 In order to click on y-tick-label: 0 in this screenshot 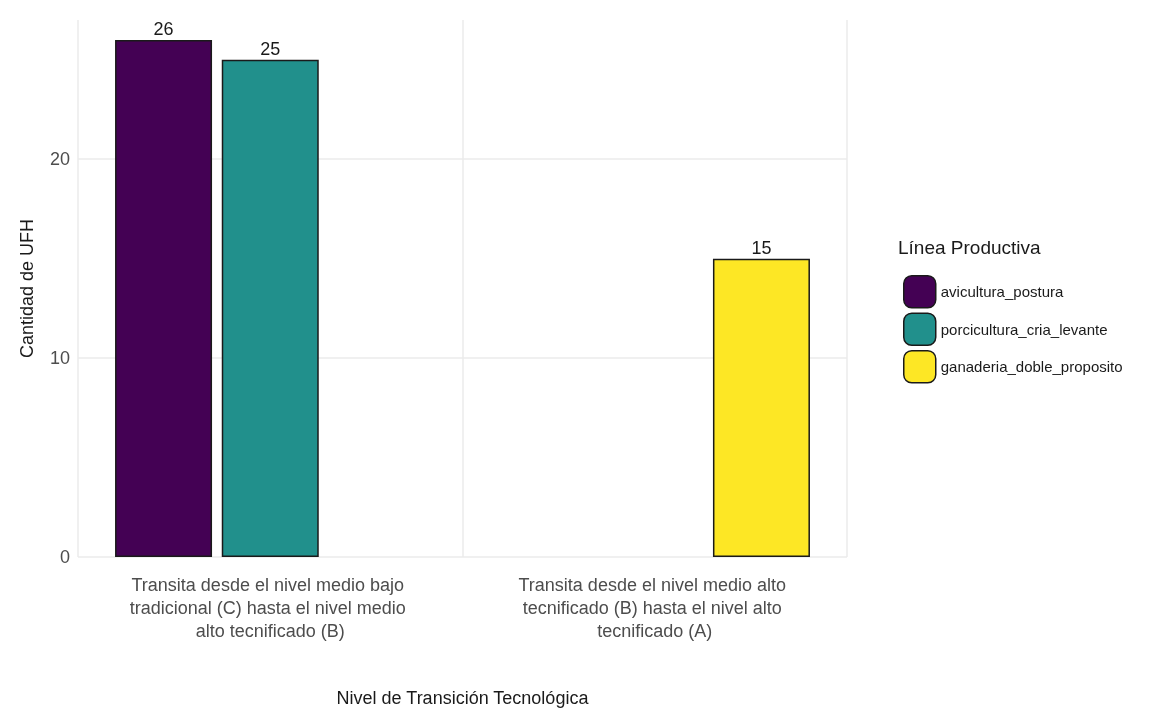, I will do `click(64, 557)`.